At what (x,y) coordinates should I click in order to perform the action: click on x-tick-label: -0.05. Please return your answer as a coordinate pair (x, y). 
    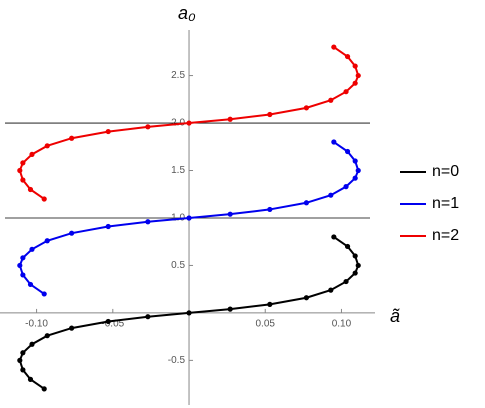
    Looking at the image, I should click on (112, 324).